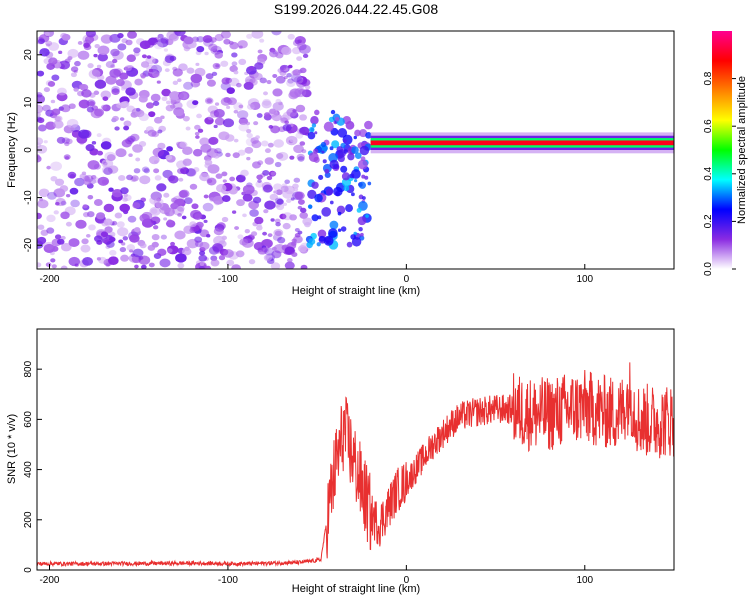 Image resolution: width=750 pixels, height=600 pixels. I want to click on spectrogram-y-tick-label: -10, so click(28, 197).